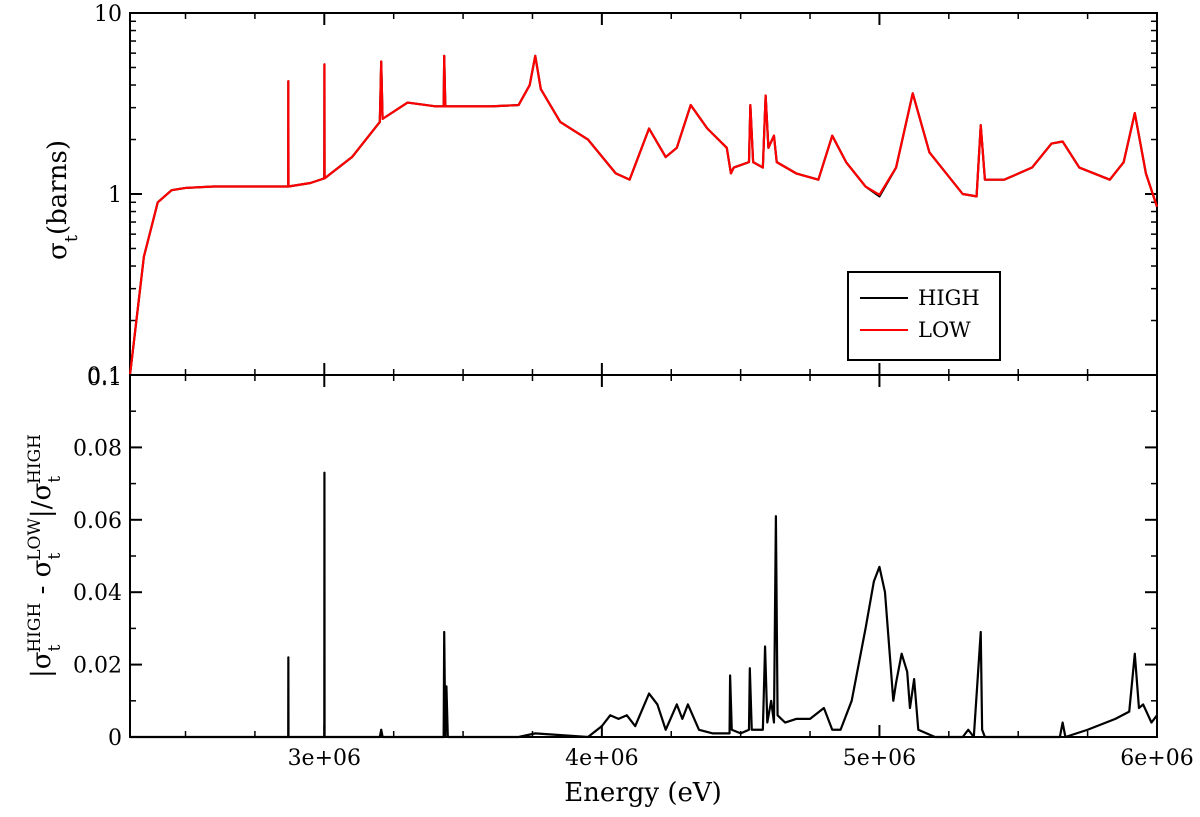  Describe the element at coordinates (115, 195) in the screenshot. I see `top-y-tick-label: 1` at that location.